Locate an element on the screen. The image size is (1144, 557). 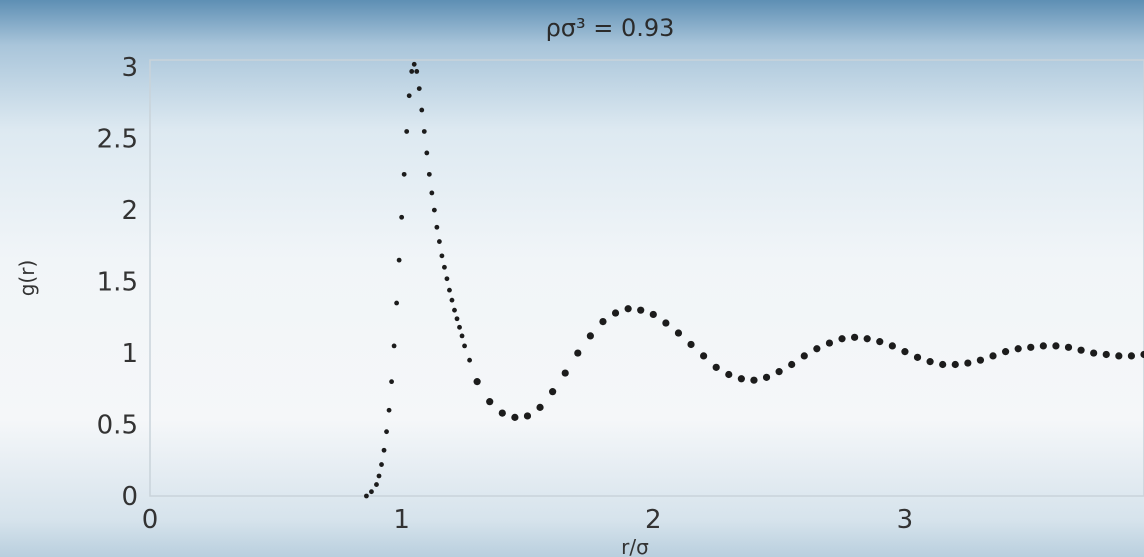
y-tick-label: 1 is located at coordinates (129, 354).